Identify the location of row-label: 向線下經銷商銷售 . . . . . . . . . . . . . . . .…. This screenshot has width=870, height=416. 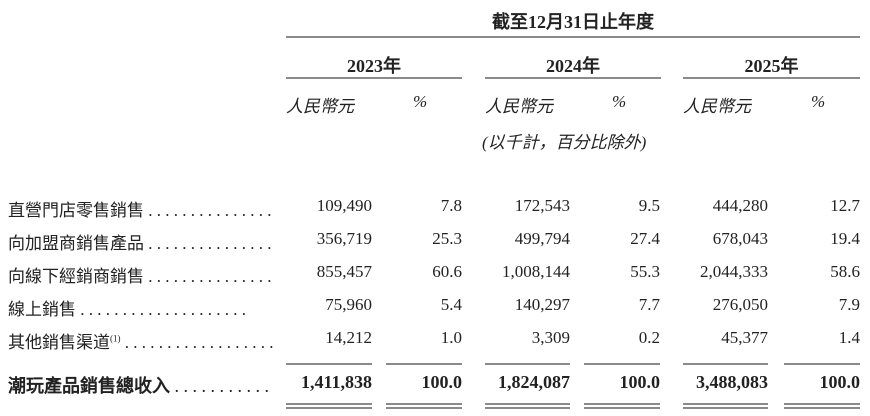
(140, 274).